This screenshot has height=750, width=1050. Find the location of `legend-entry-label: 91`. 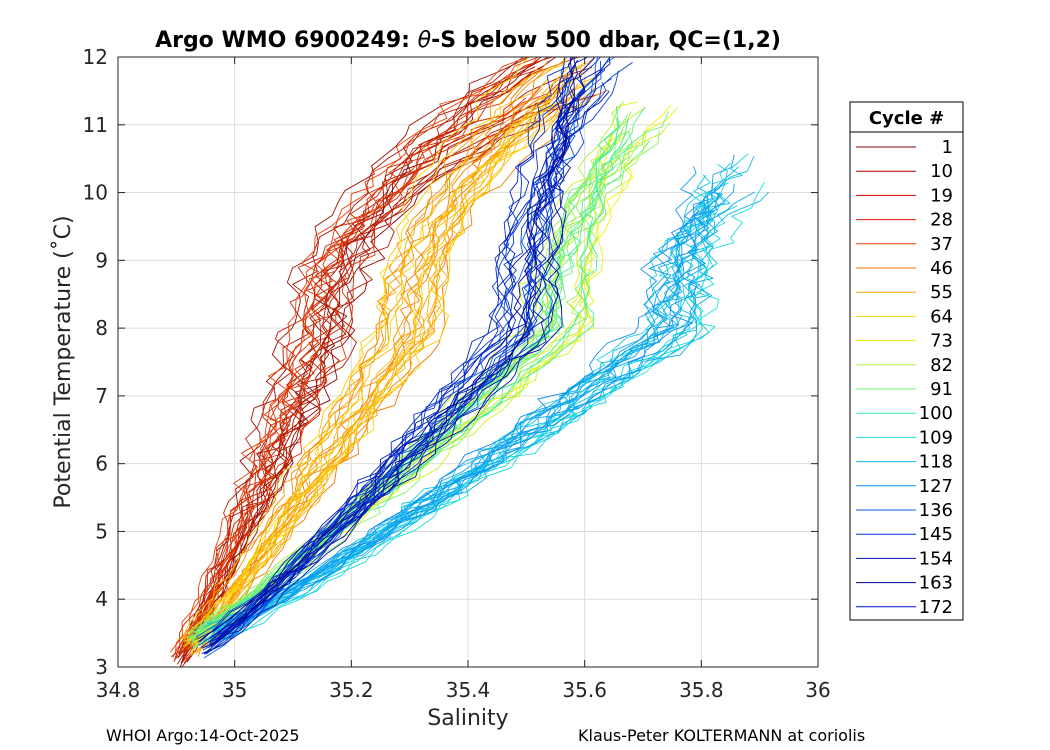

legend-entry-label: 91 is located at coordinates (941, 389).